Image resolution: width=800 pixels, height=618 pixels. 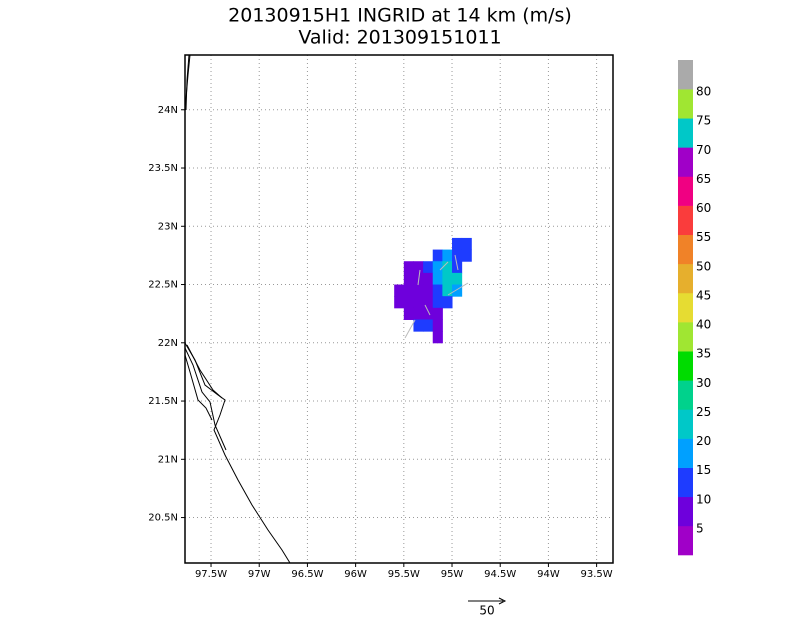 I want to click on y-tick-label: 23N, so click(x=168, y=226).